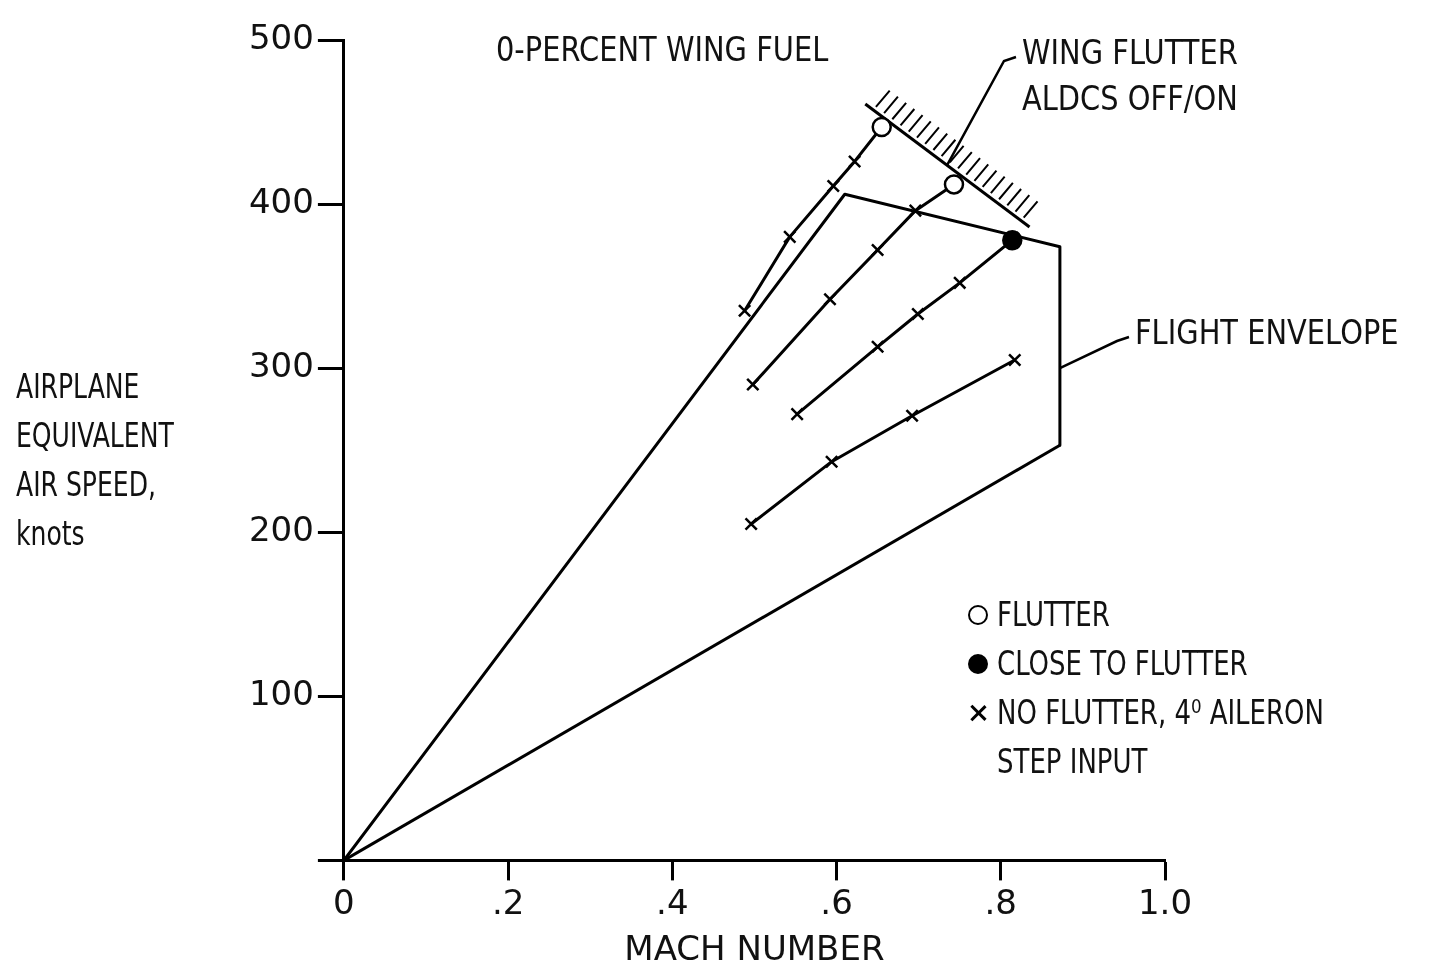  What do you see at coordinates (754, 948) in the screenshot?
I see `x-axis-title: MACH NUMBER` at bounding box center [754, 948].